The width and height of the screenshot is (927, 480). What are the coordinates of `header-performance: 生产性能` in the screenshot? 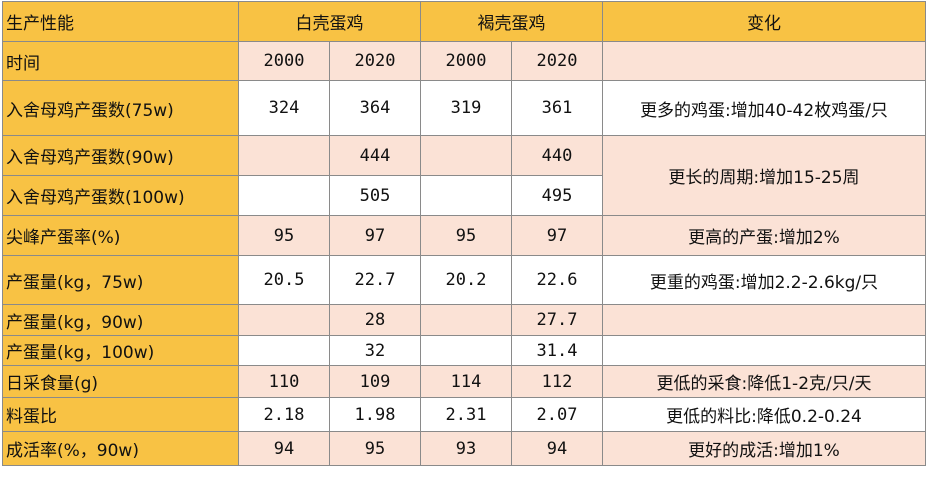 It's located at (120, 21).